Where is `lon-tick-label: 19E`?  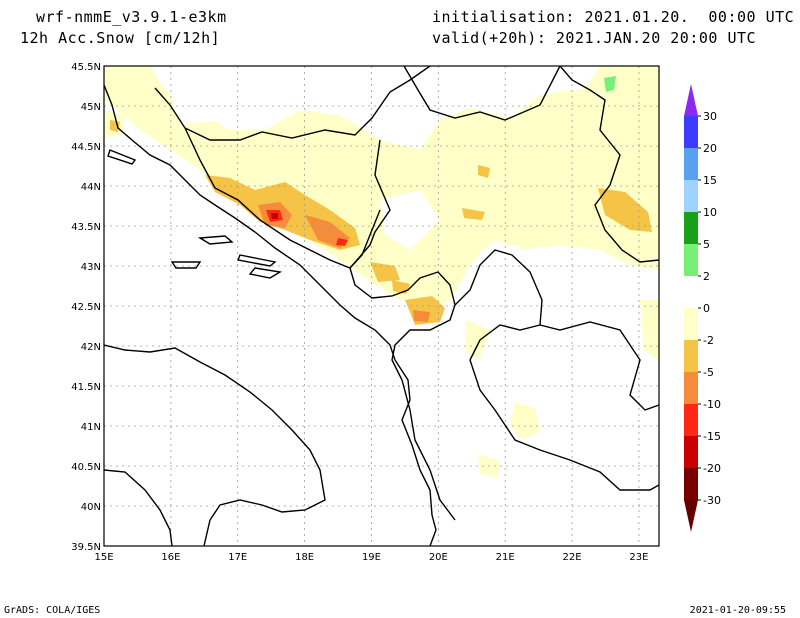
lon-tick-label: 19E is located at coordinates (371, 557).